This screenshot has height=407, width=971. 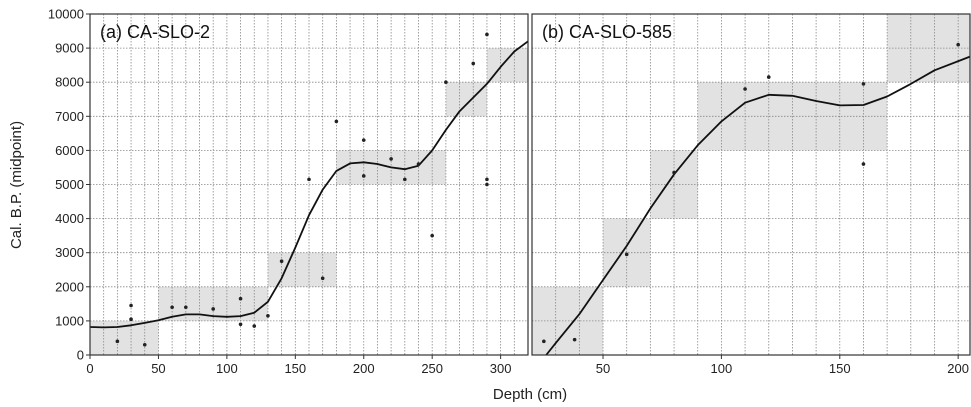 What do you see at coordinates (89, 368) in the screenshot?
I see `x-tick-label: 0` at bounding box center [89, 368].